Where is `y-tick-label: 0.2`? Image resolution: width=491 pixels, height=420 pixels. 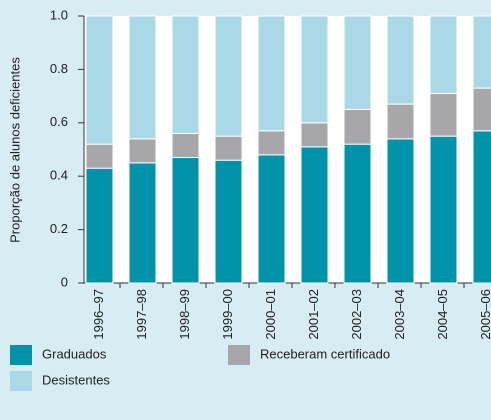 y-tick-label: 0.2 is located at coordinates (59, 228).